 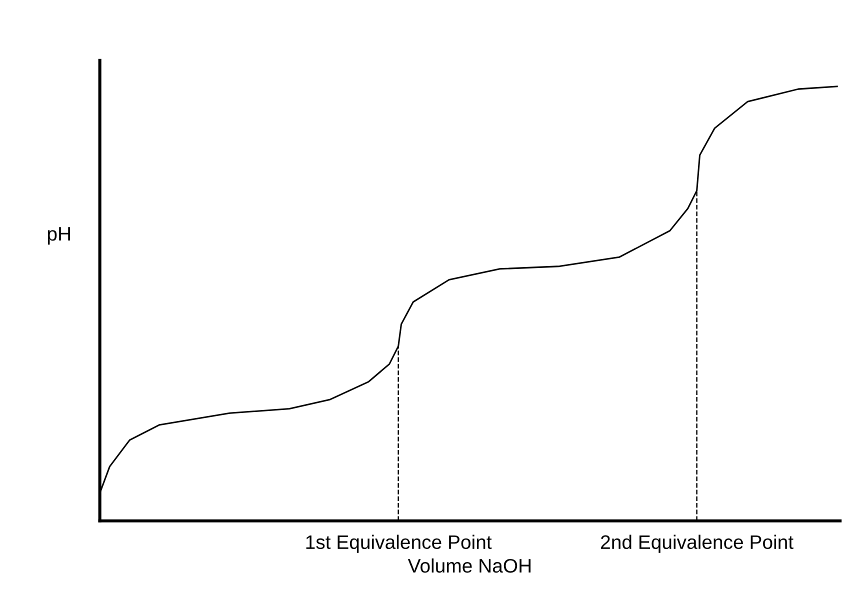 I want to click on x-tick-label: 2nd Equivalence Point, so click(x=697, y=543).